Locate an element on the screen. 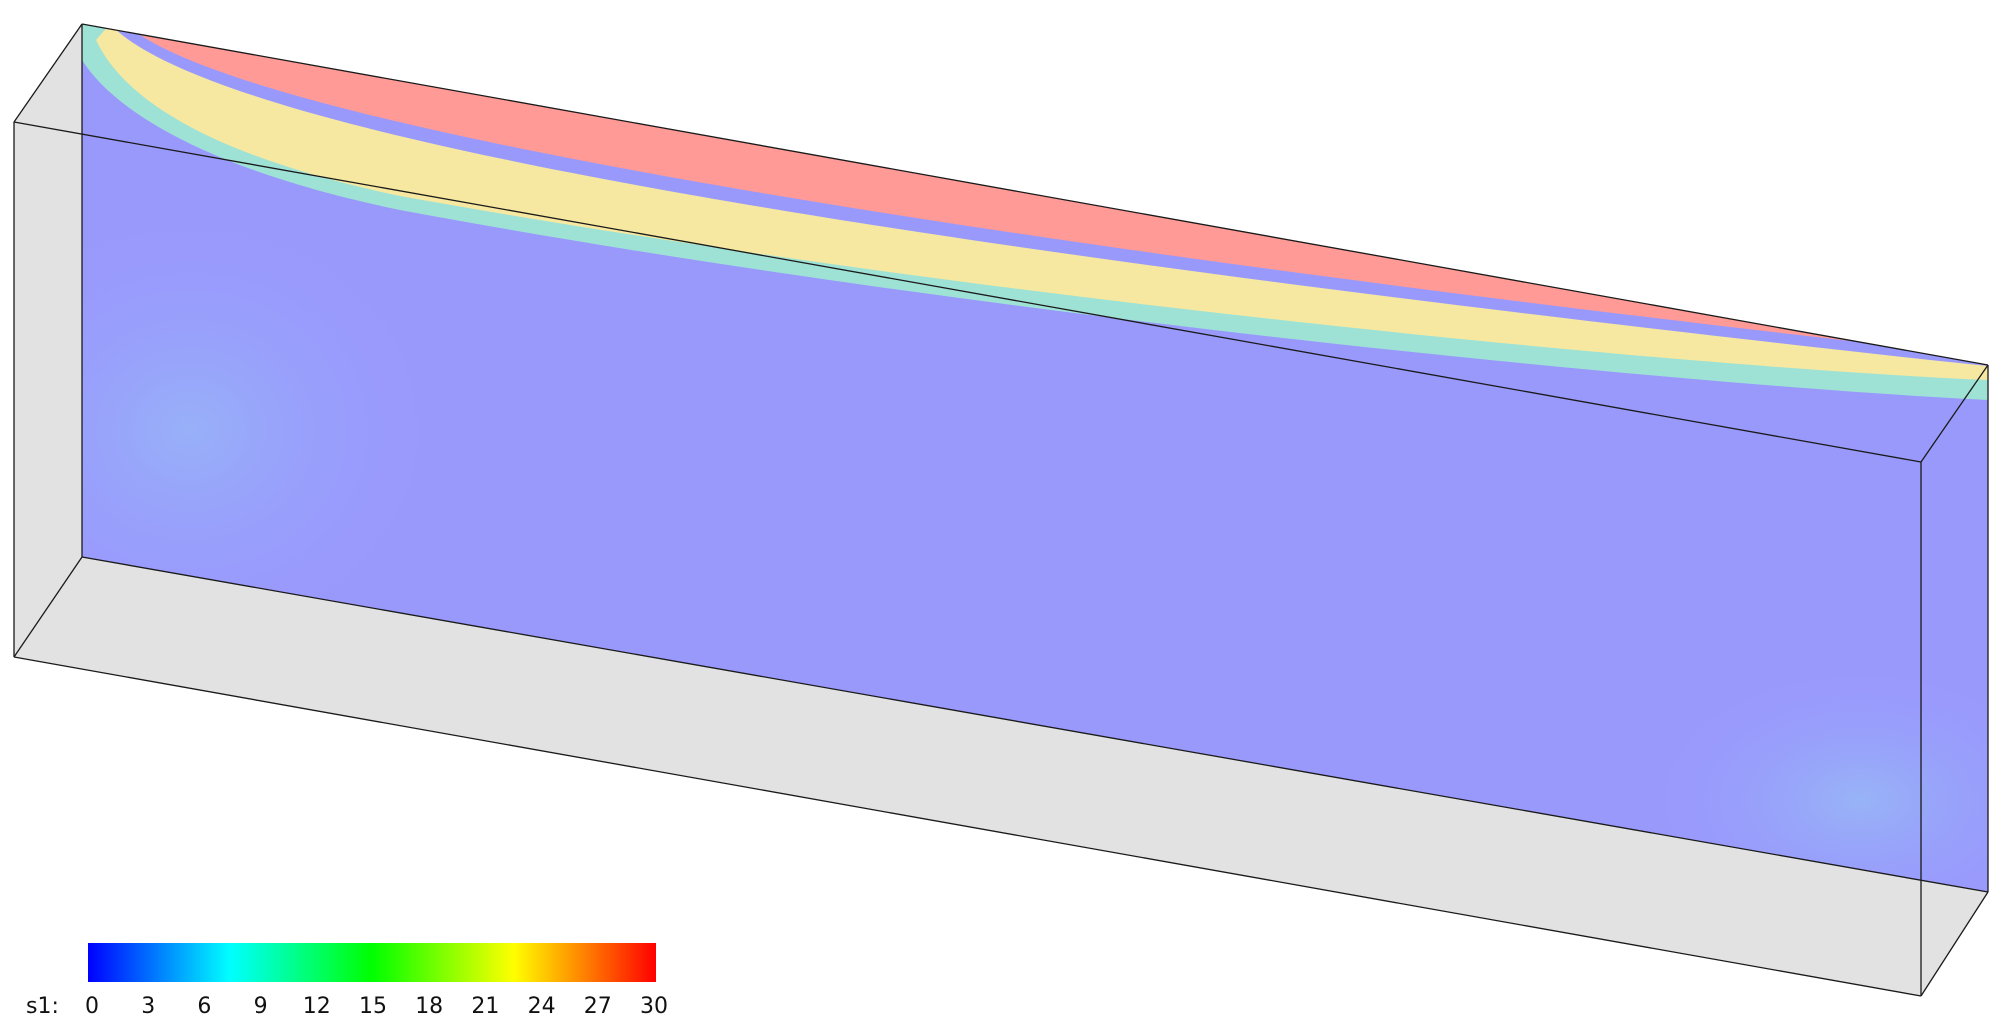 The height and width of the screenshot is (1021, 2000). colorbar-tick-label: 3 is located at coordinates (148, 1006).